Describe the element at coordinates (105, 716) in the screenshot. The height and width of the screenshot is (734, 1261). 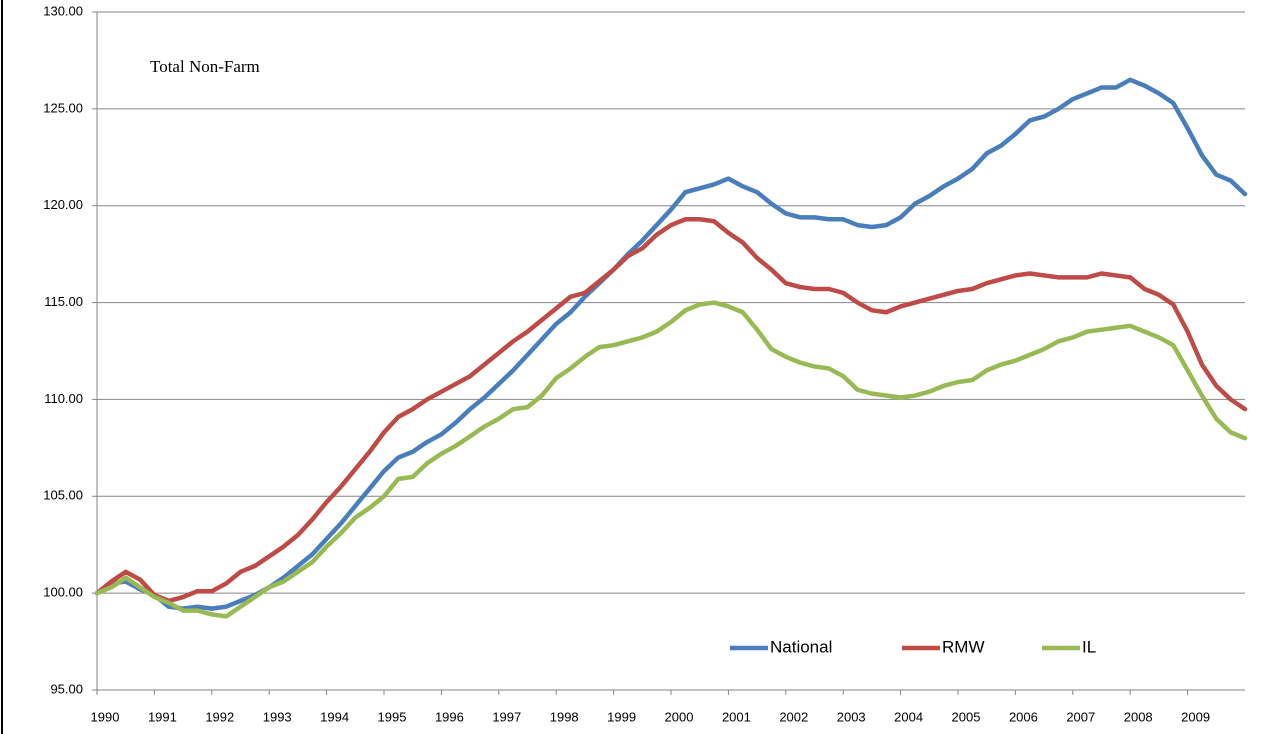
I see `x-tick-label: 1990` at that location.